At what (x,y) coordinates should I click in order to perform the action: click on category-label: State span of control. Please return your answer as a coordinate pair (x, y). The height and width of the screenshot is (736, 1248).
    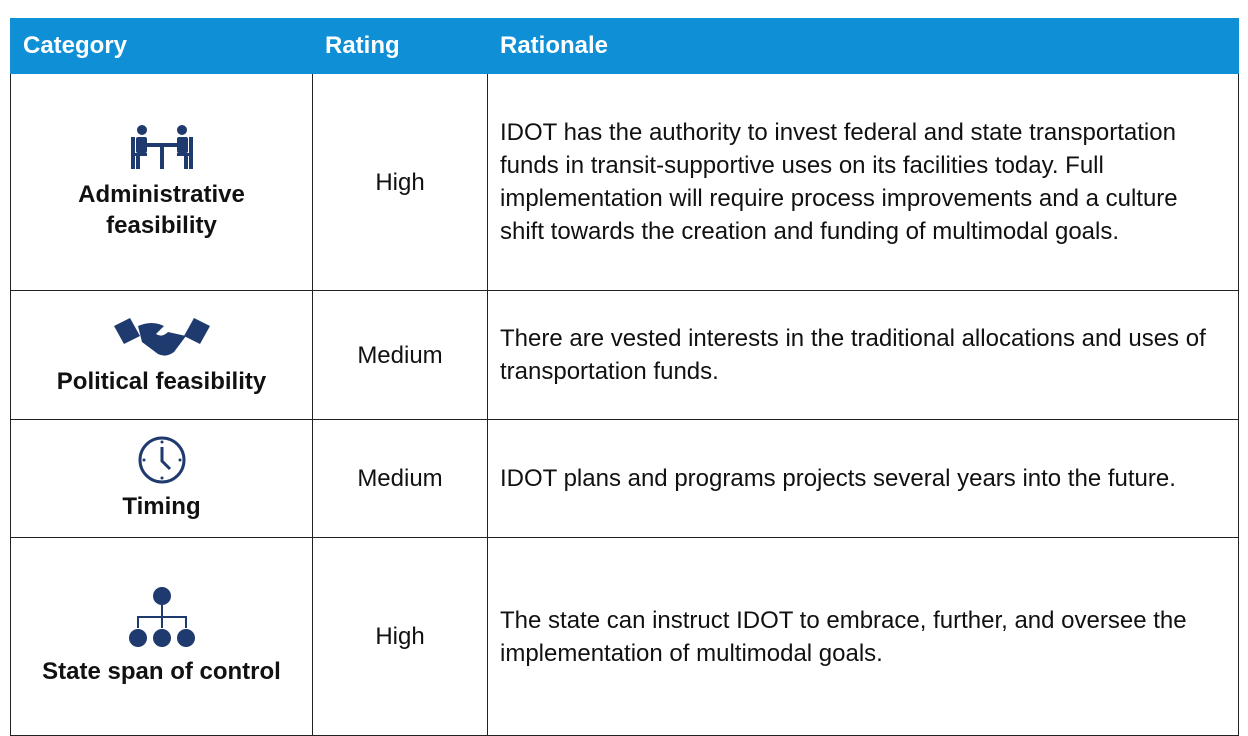
    Looking at the image, I should click on (161, 671).